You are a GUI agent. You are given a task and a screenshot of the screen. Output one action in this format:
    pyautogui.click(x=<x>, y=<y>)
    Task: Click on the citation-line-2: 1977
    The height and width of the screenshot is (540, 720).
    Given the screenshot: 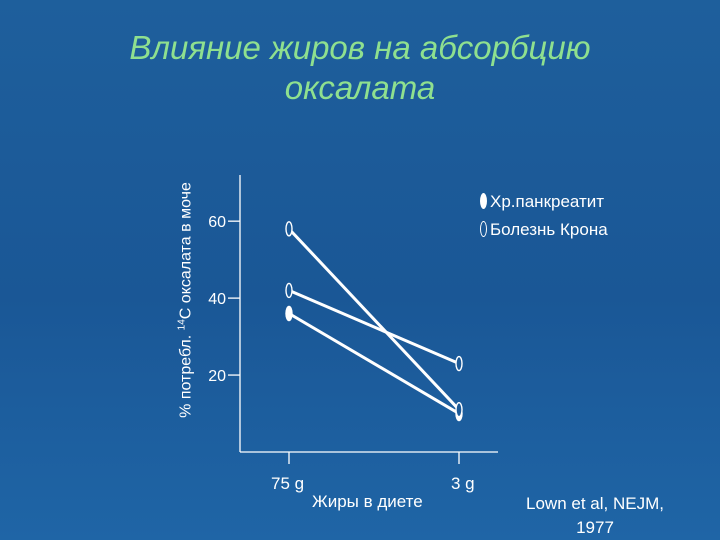 What is the action you would take?
    pyautogui.click(x=595, y=527)
    